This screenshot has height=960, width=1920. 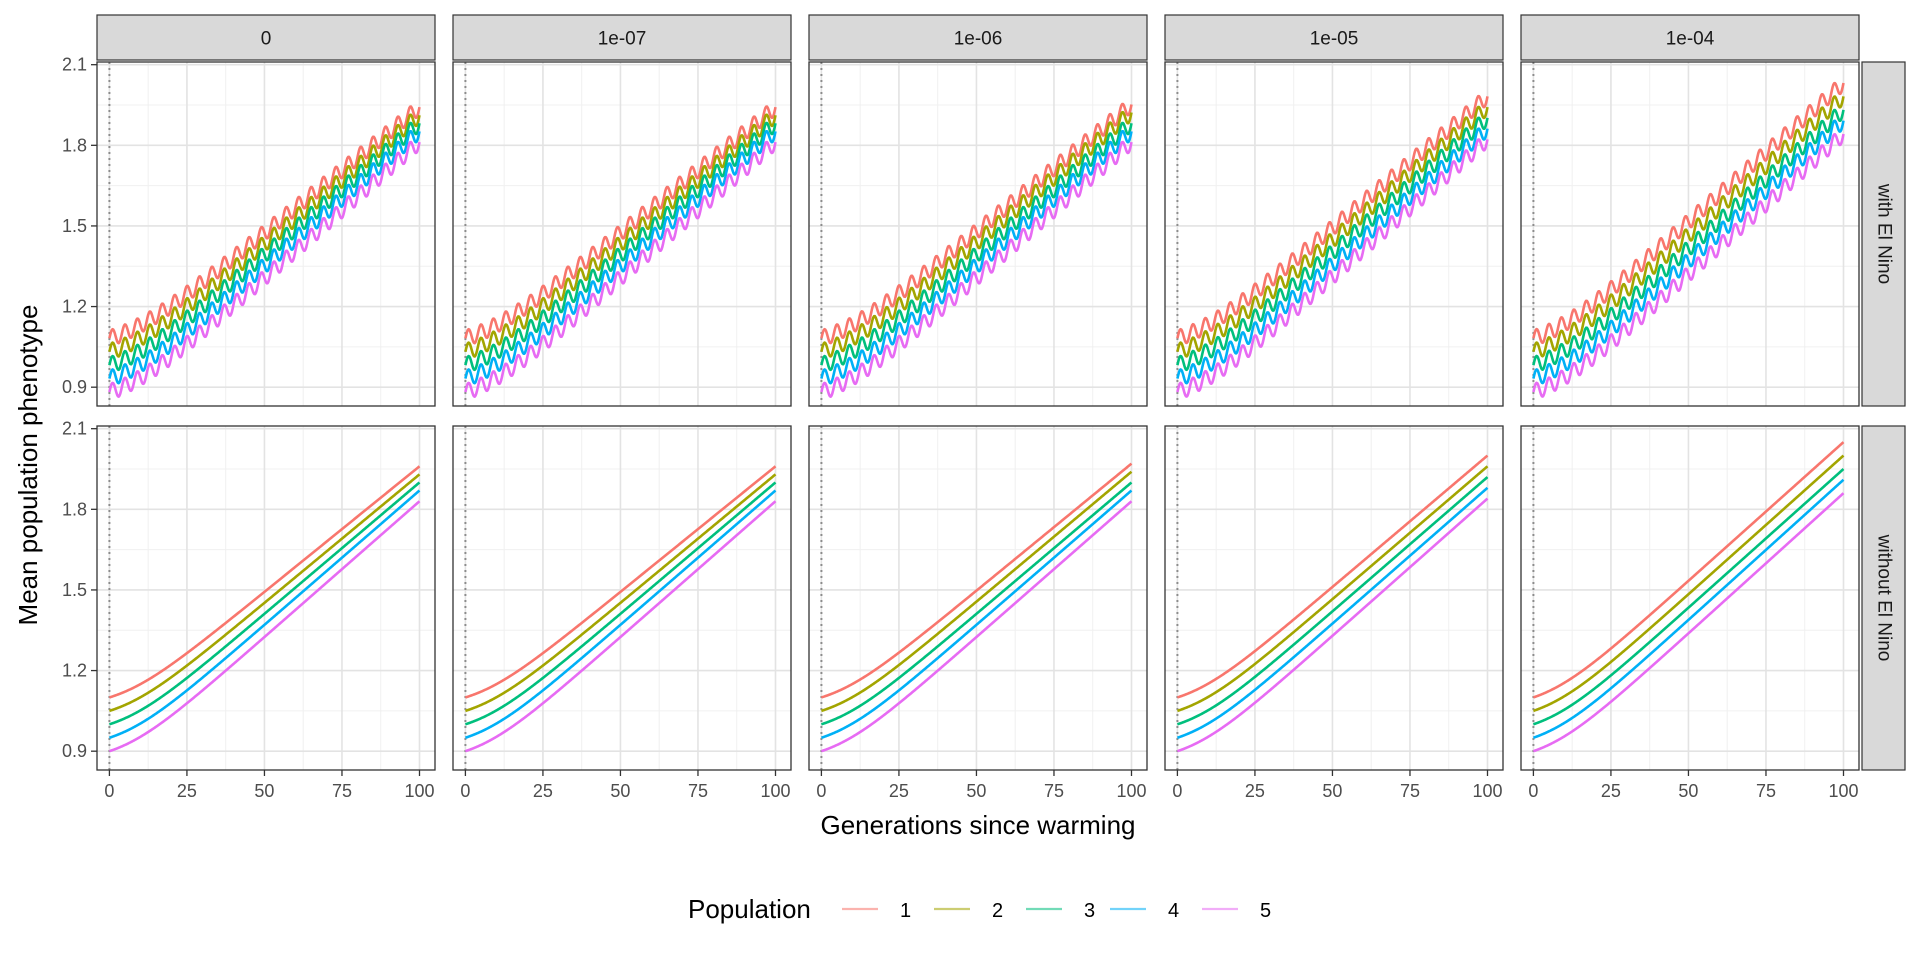 What do you see at coordinates (622, 39) in the screenshot?
I see `facet-strip-label: 1e-07` at bounding box center [622, 39].